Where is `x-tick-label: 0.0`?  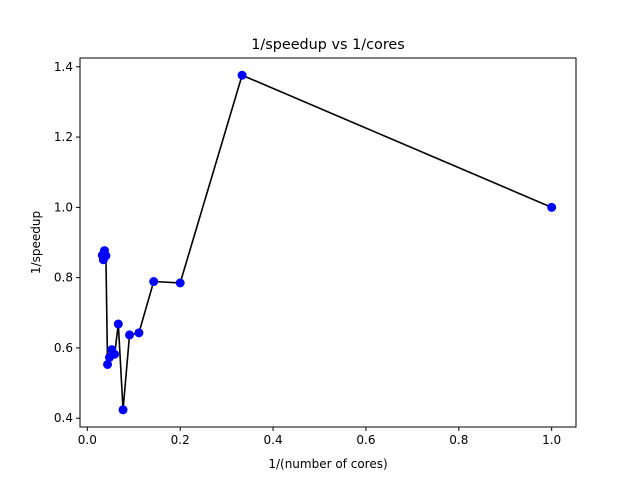
x-tick-label: 0.0 is located at coordinates (87, 440).